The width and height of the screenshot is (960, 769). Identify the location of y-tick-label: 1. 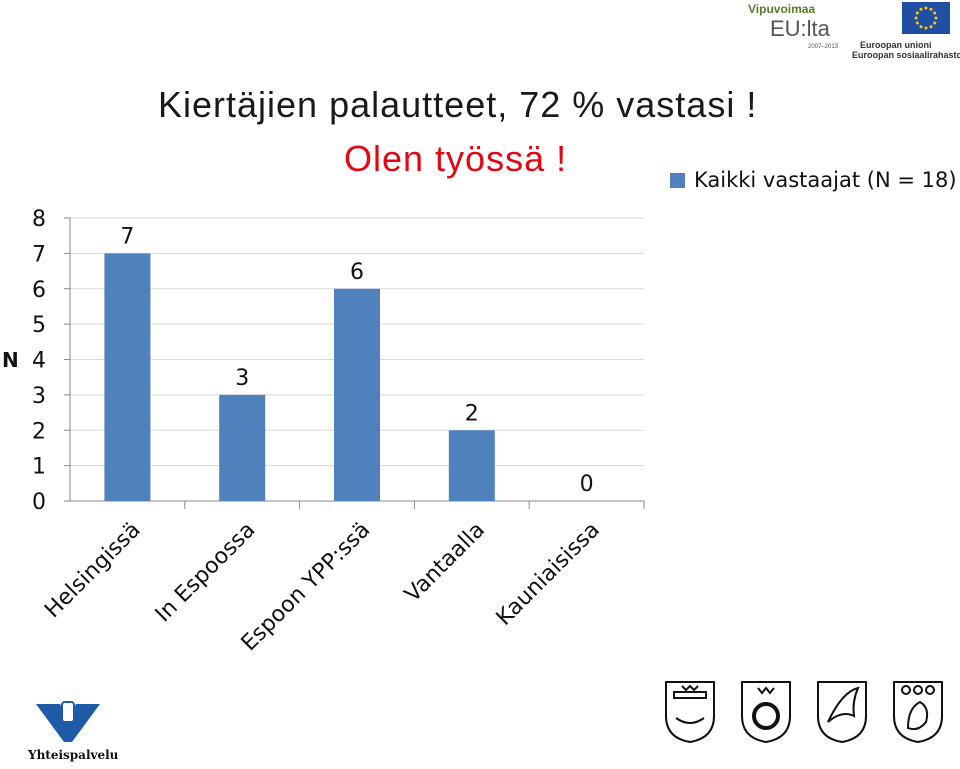
(39, 467).